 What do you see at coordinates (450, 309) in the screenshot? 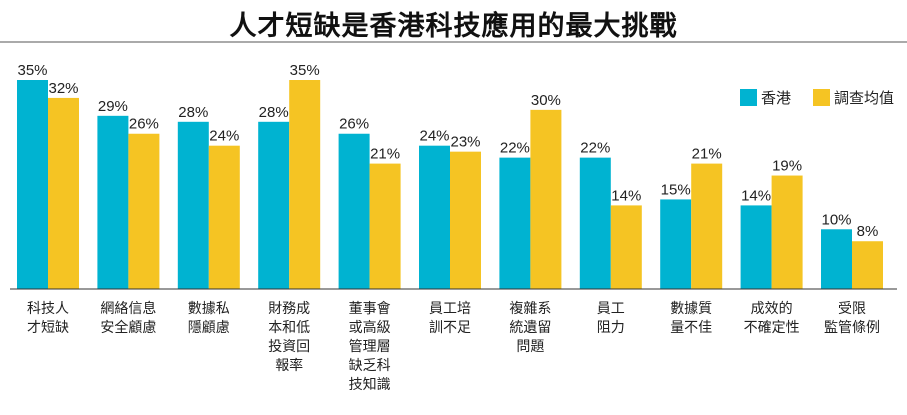
I see `category-label-5-0: 員工培` at bounding box center [450, 309].